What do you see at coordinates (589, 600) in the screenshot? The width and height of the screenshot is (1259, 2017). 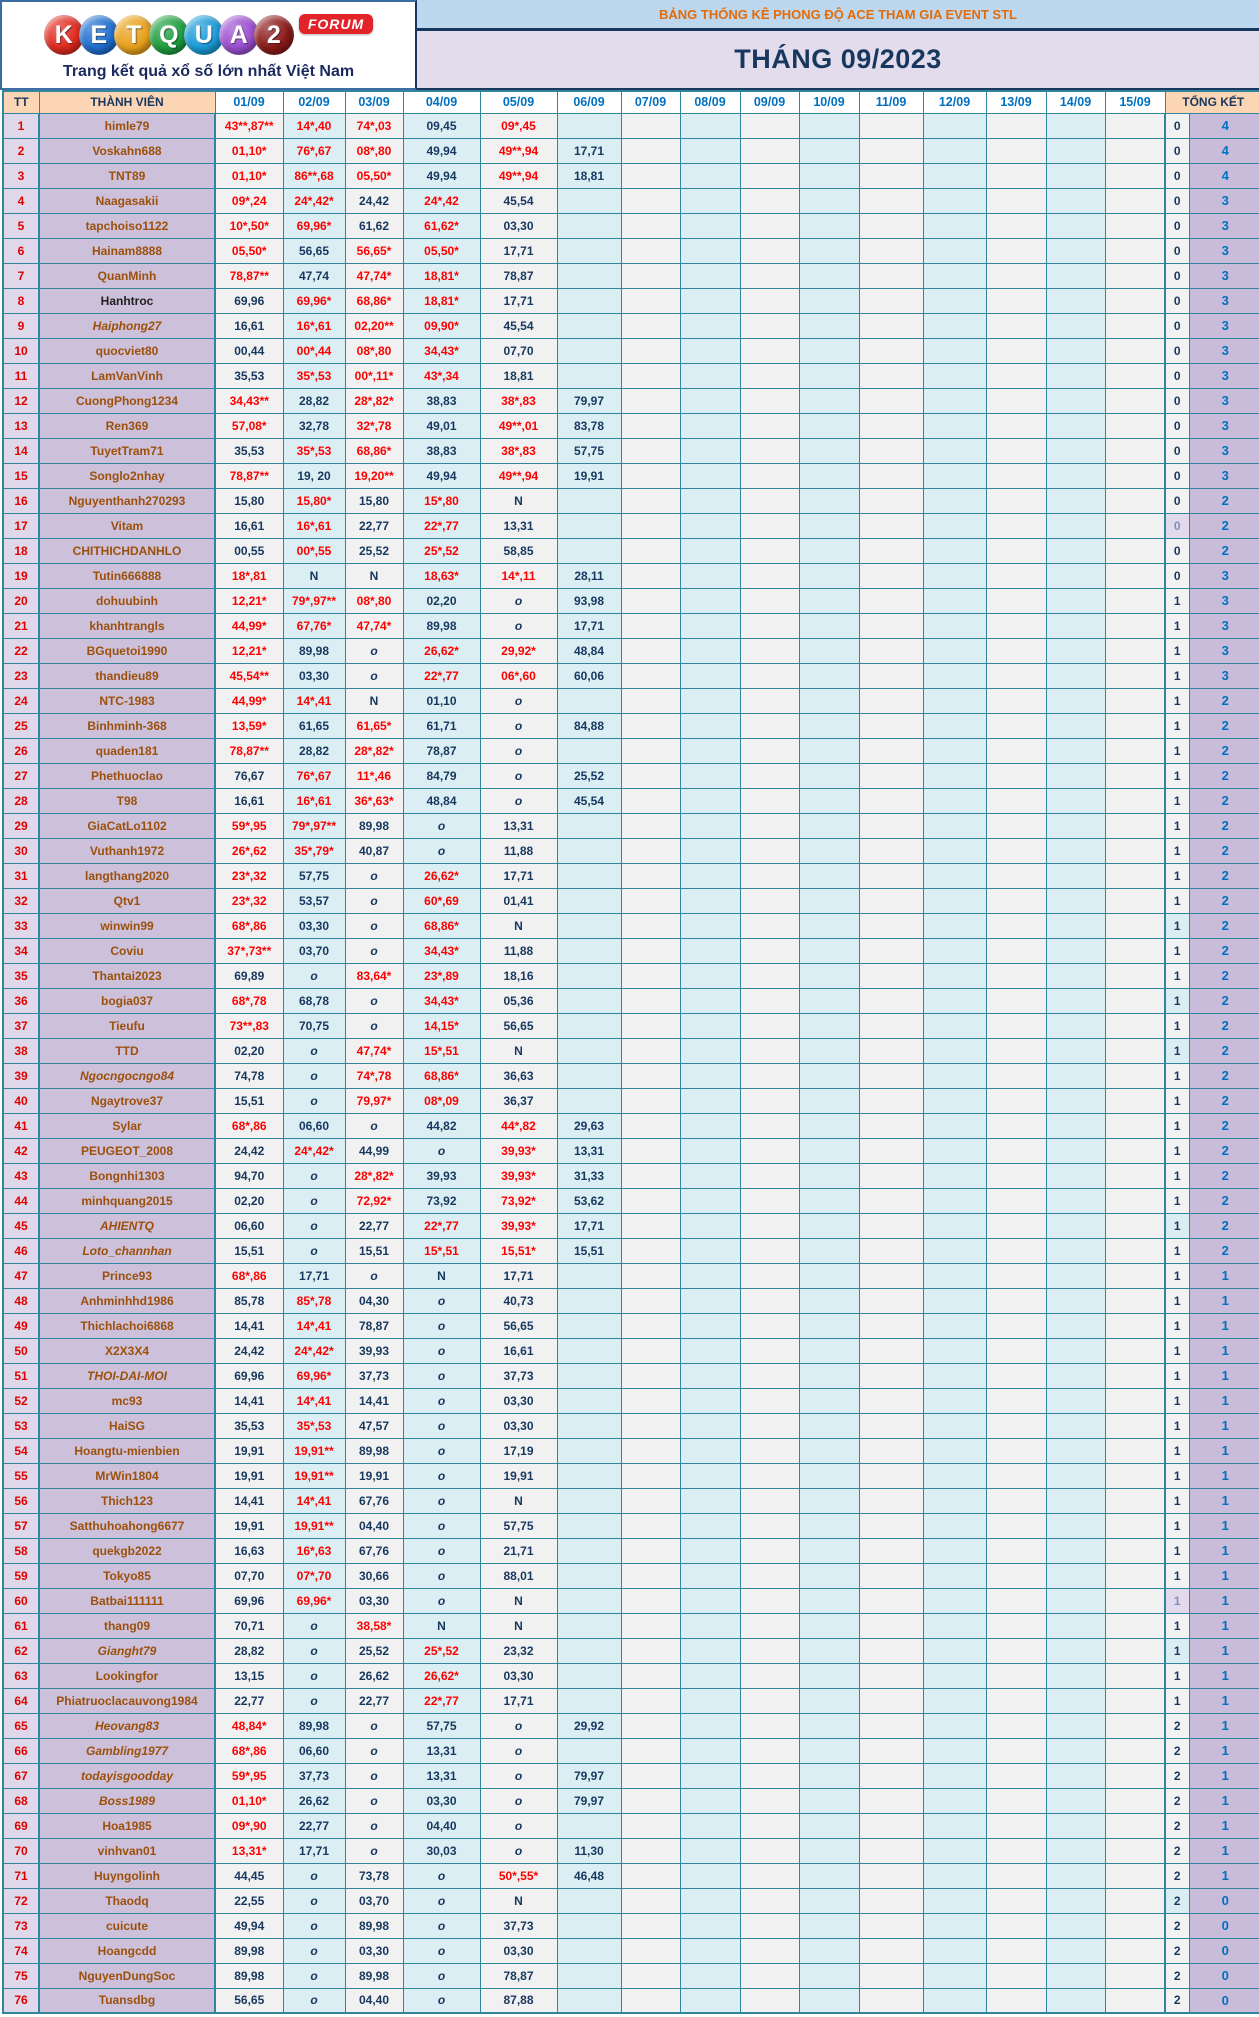 I see `day-cell-06-09: 93,98` at bounding box center [589, 600].